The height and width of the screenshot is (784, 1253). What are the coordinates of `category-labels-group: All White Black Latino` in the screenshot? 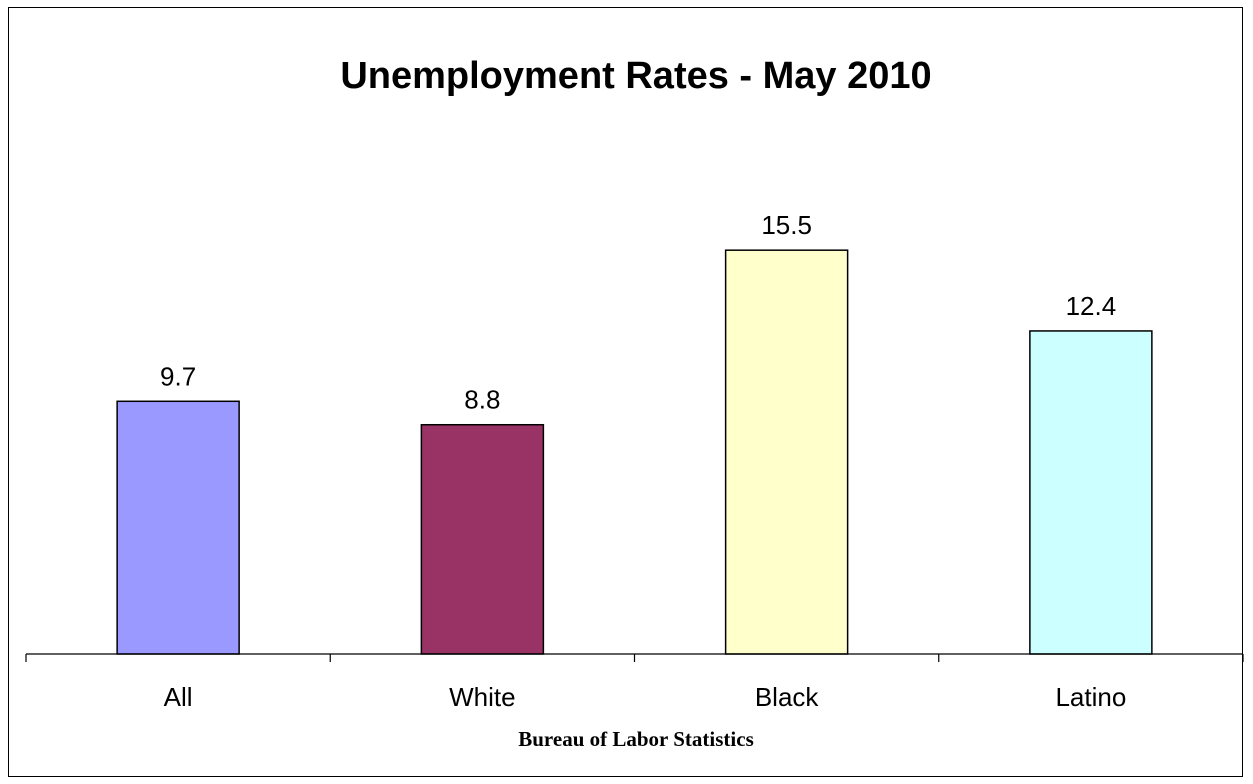 It's located at (645, 697).